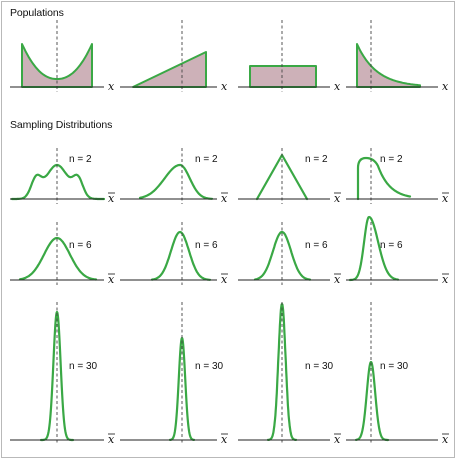 Image resolution: width=459 pixels, height=461 pixels. I want to click on sampling-n30-col1-curve, so click(57, 376).